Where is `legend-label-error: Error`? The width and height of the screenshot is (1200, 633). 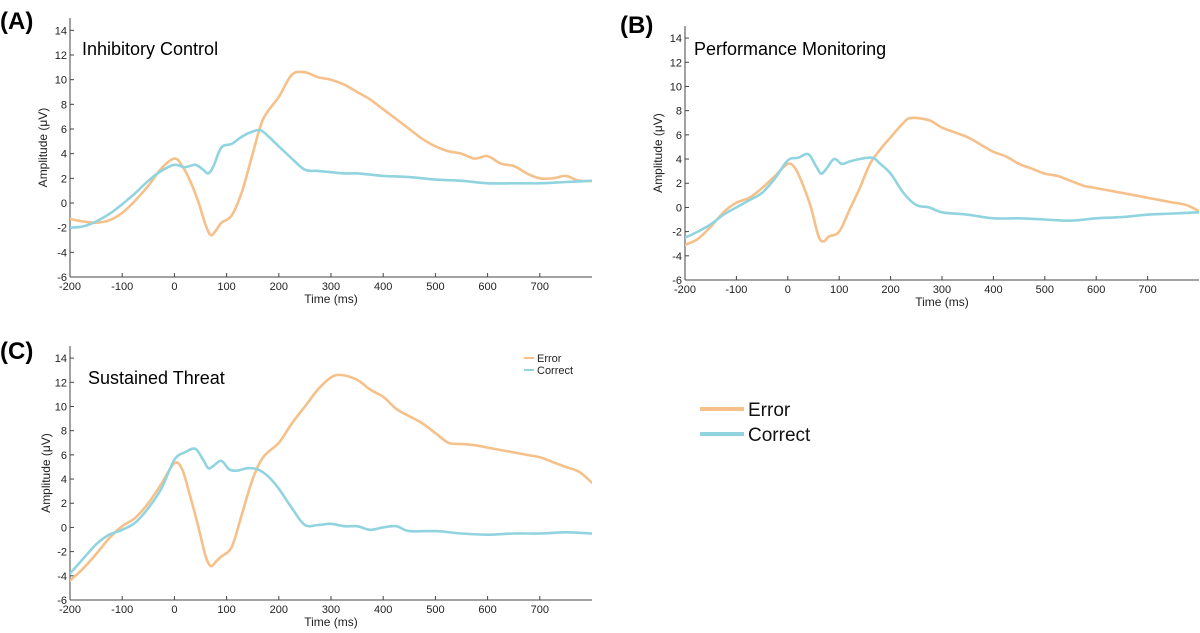 legend-label-error: Error is located at coordinates (769, 410).